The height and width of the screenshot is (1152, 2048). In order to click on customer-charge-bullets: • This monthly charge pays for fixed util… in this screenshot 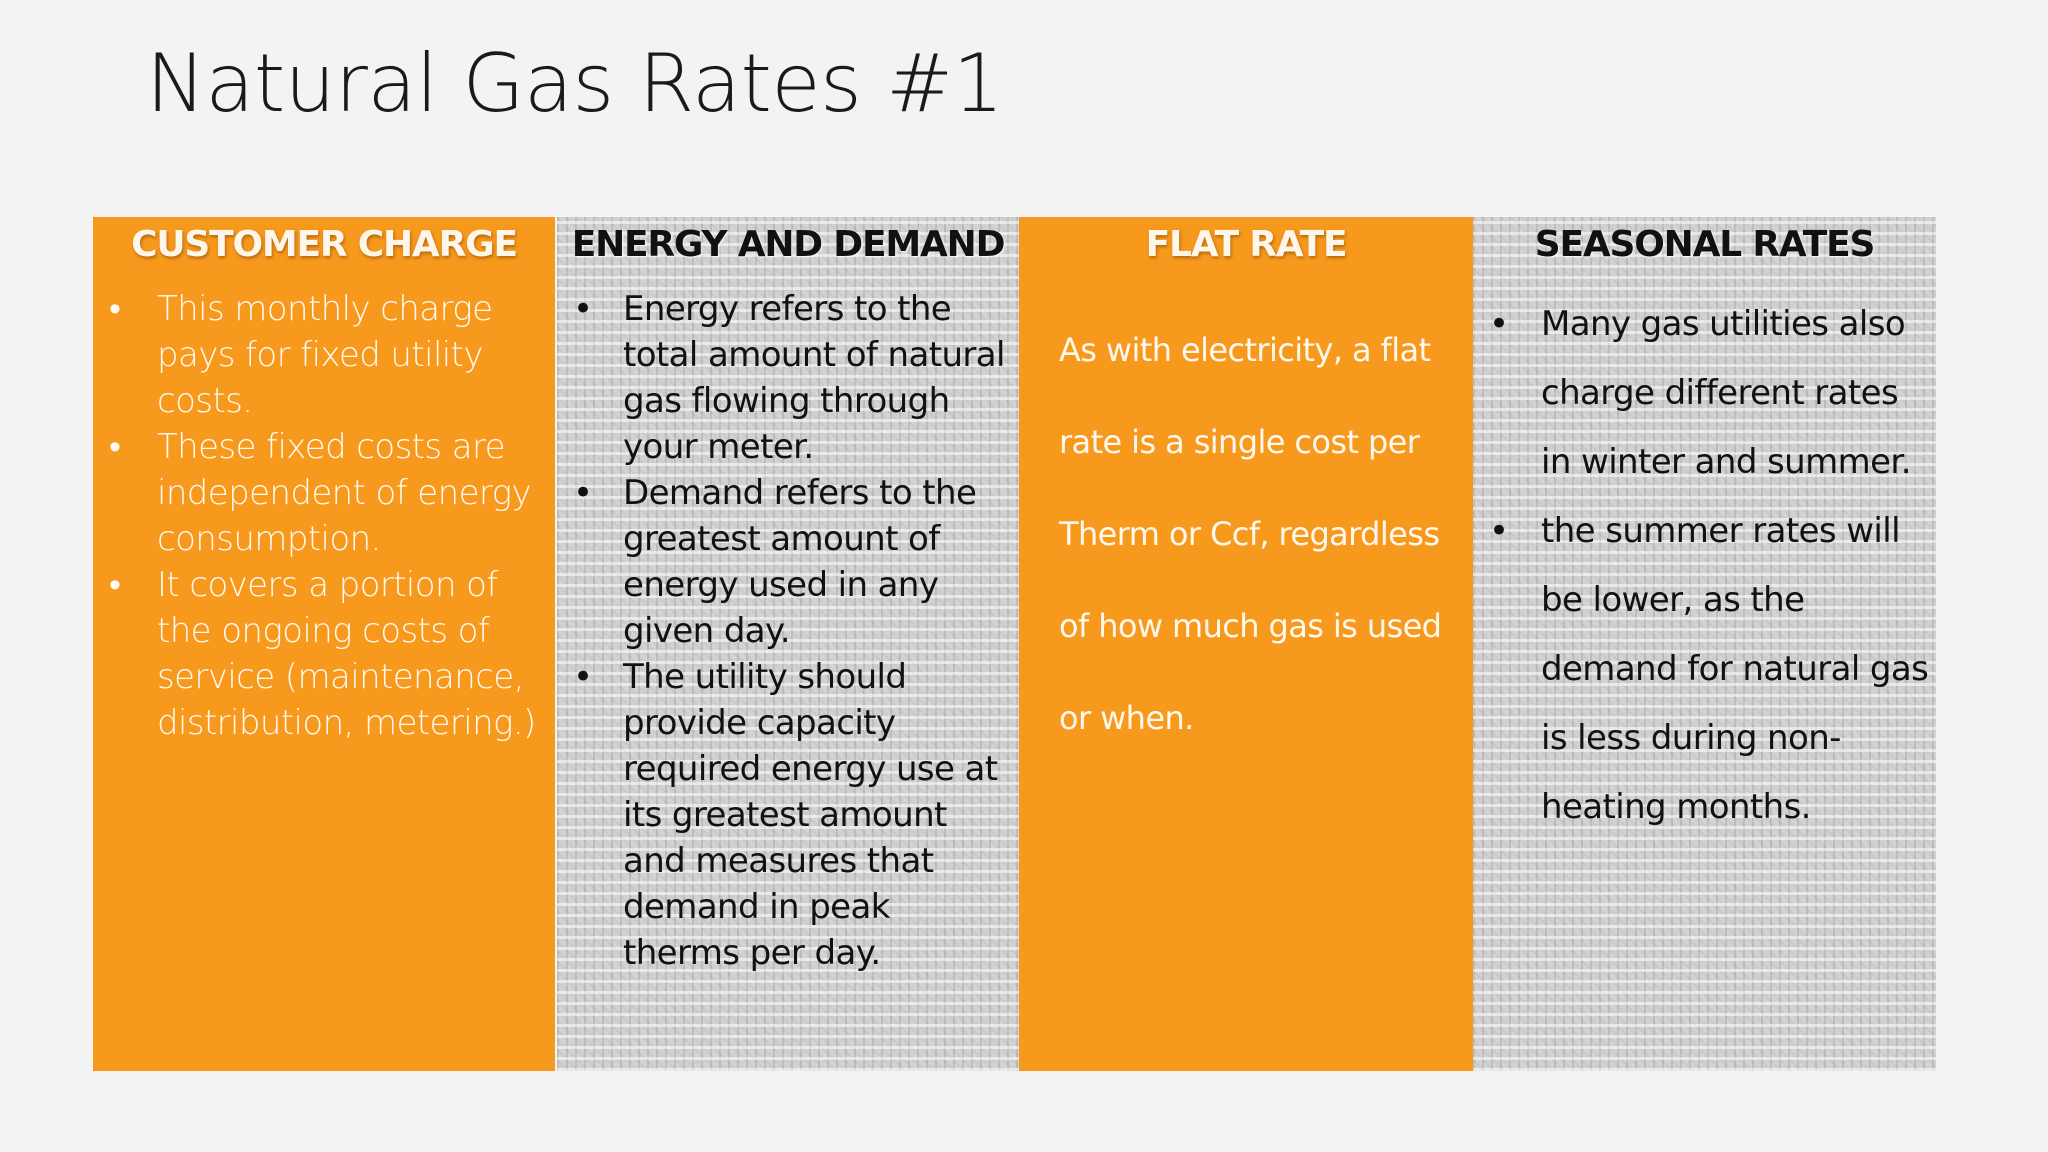, I will do `click(328, 516)`.